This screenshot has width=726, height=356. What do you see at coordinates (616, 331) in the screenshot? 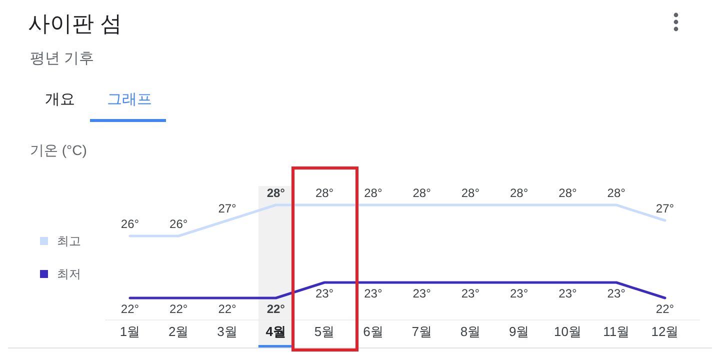
I see `x-tick-label: 11월` at bounding box center [616, 331].